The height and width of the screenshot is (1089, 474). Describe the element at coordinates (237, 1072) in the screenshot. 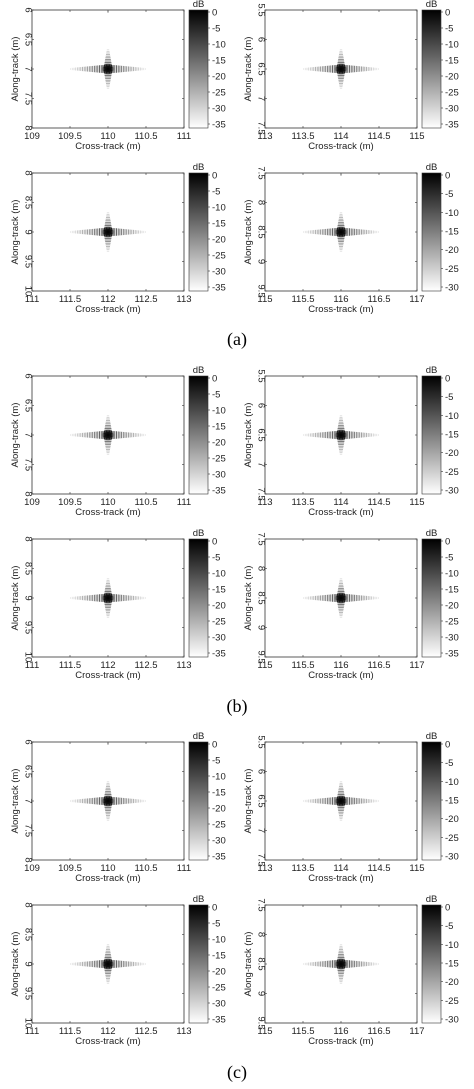

I see `group-label: (c)` at that location.